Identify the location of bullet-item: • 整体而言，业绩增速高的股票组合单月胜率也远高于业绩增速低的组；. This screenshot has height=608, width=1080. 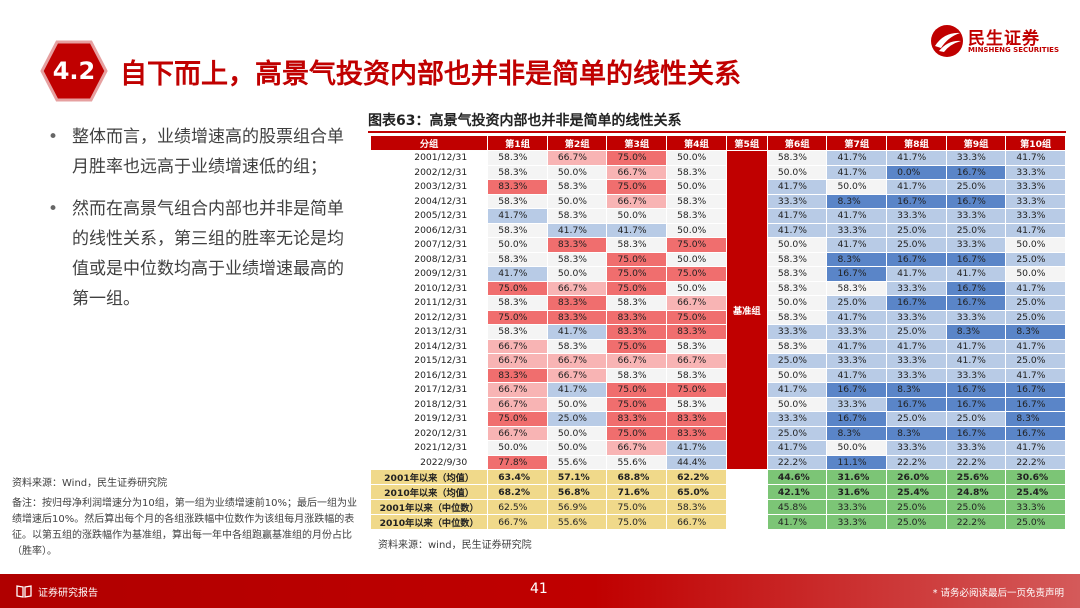
(203, 152).